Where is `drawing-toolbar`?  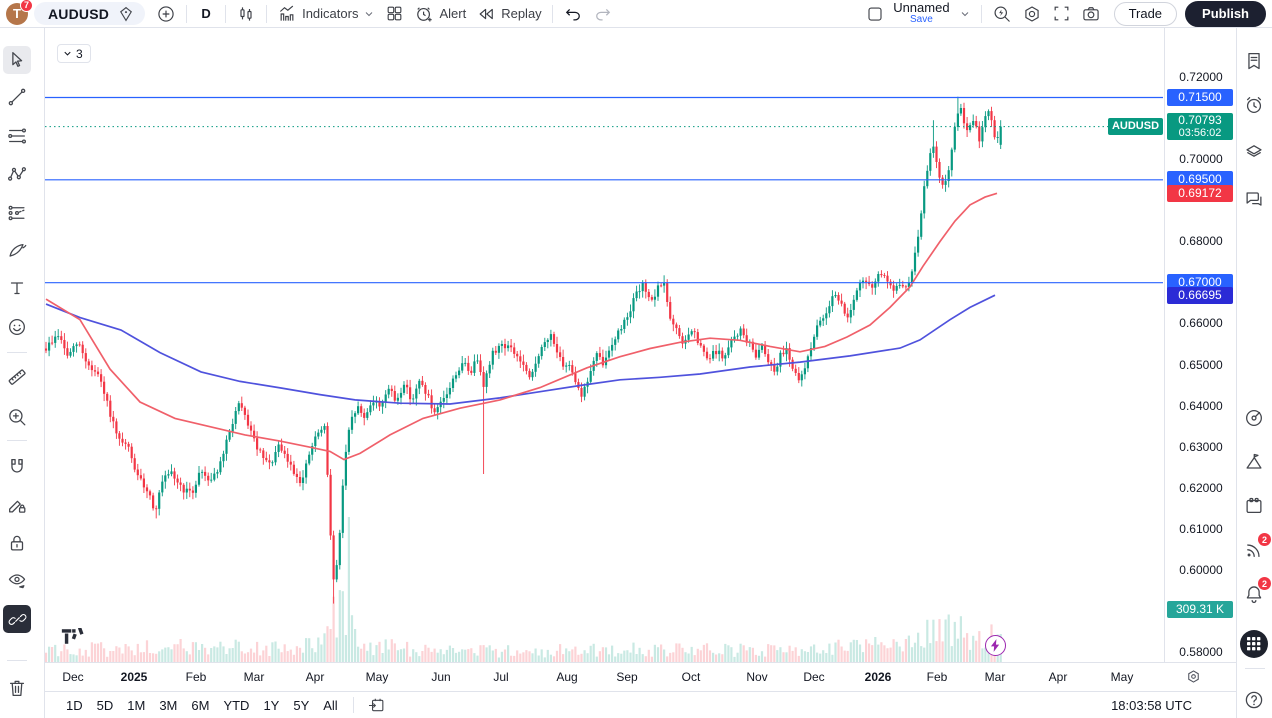
drawing-toolbar is located at coordinates (22, 373).